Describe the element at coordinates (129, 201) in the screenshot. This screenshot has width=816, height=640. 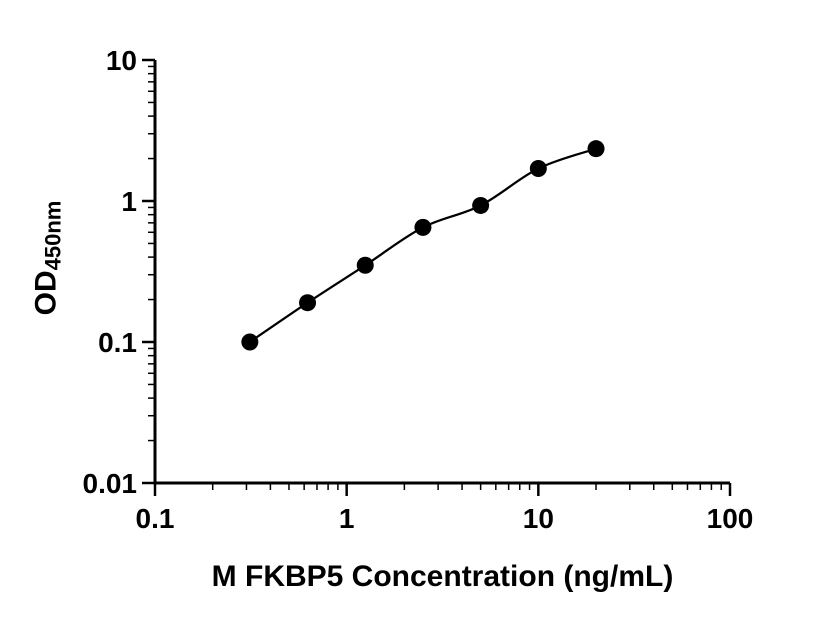
I see `y-tick-label: 1` at that location.